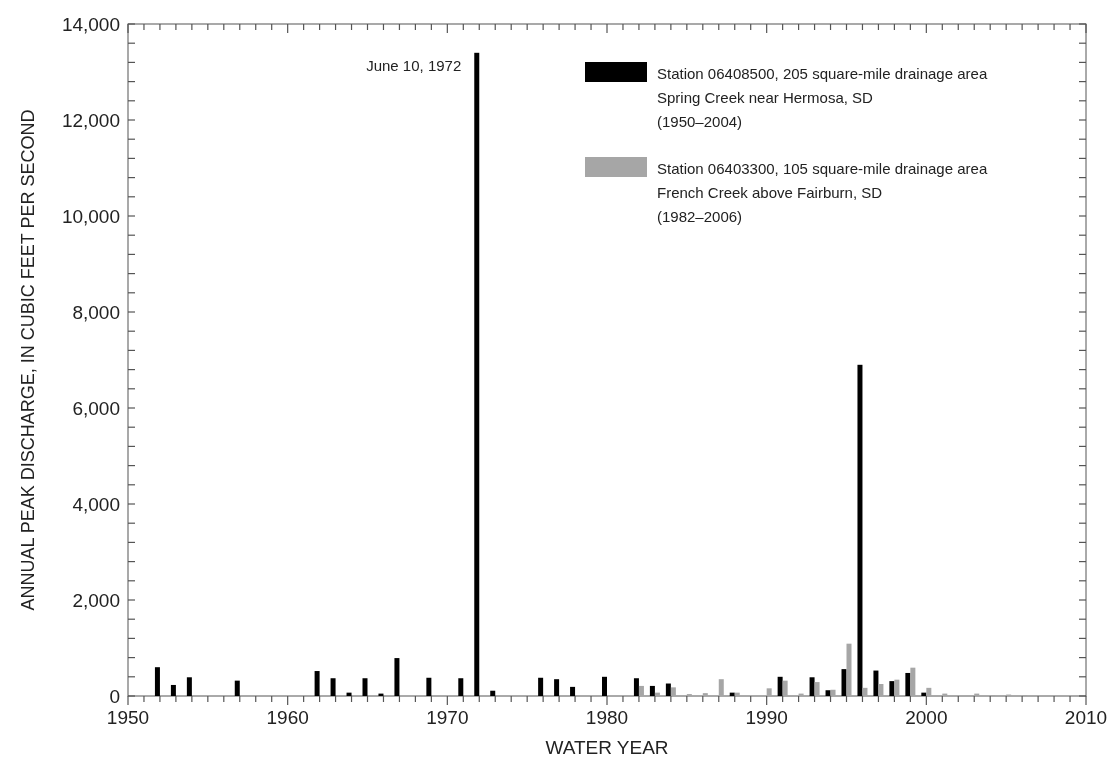  Describe the element at coordinates (96, 312) in the screenshot. I see `y-tick-label: 8,000` at that location.